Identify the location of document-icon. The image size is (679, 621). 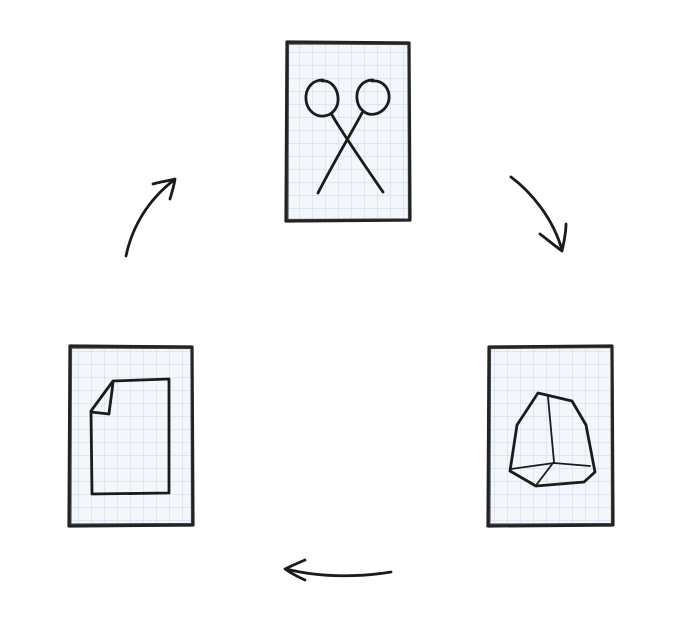
(130, 436).